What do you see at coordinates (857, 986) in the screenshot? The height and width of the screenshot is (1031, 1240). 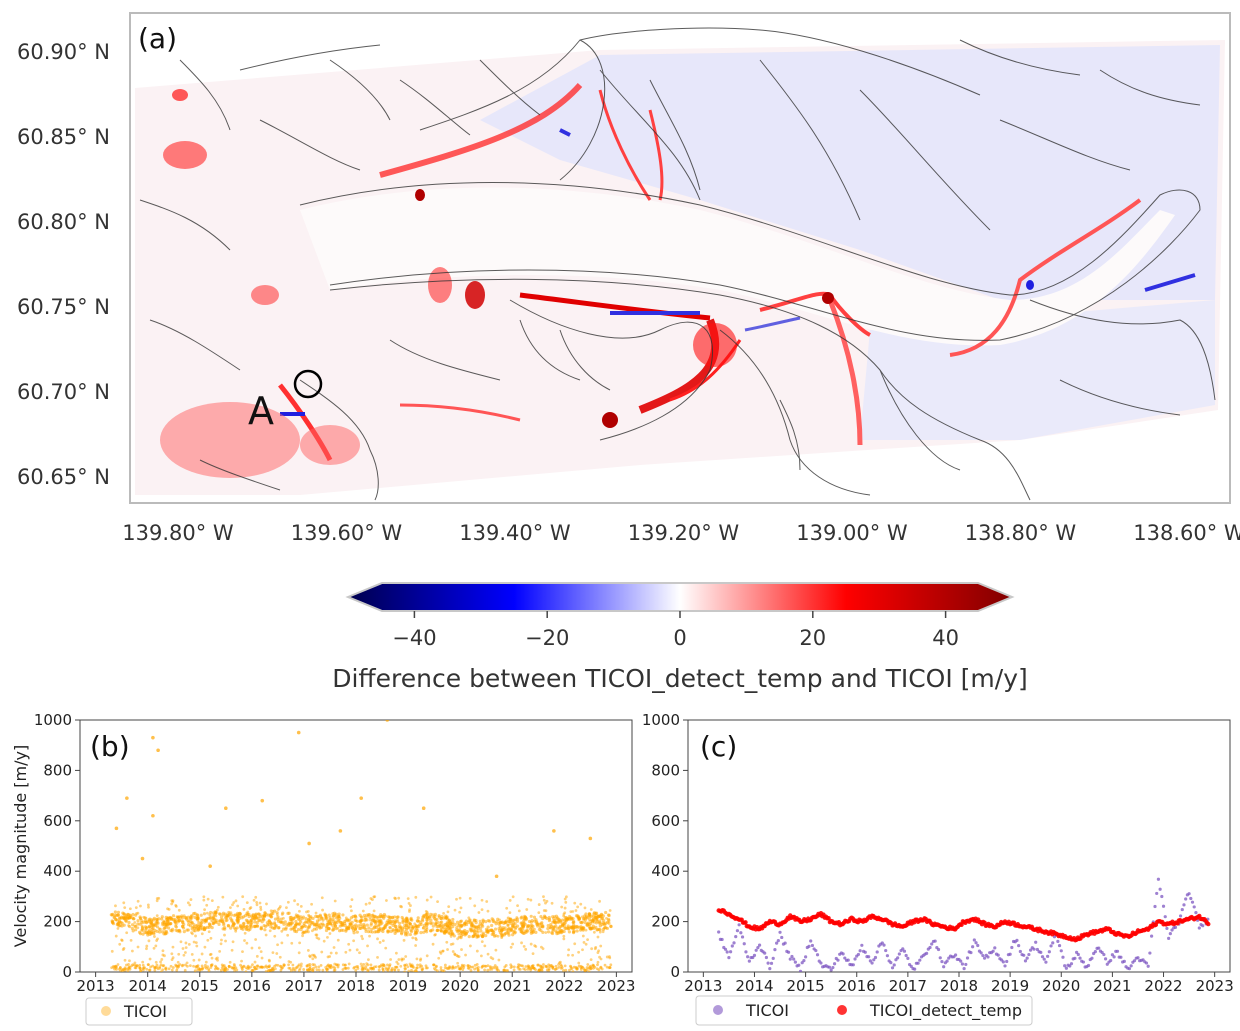 I see `x-tick-label: 2016` at bounding box center [857, 986].